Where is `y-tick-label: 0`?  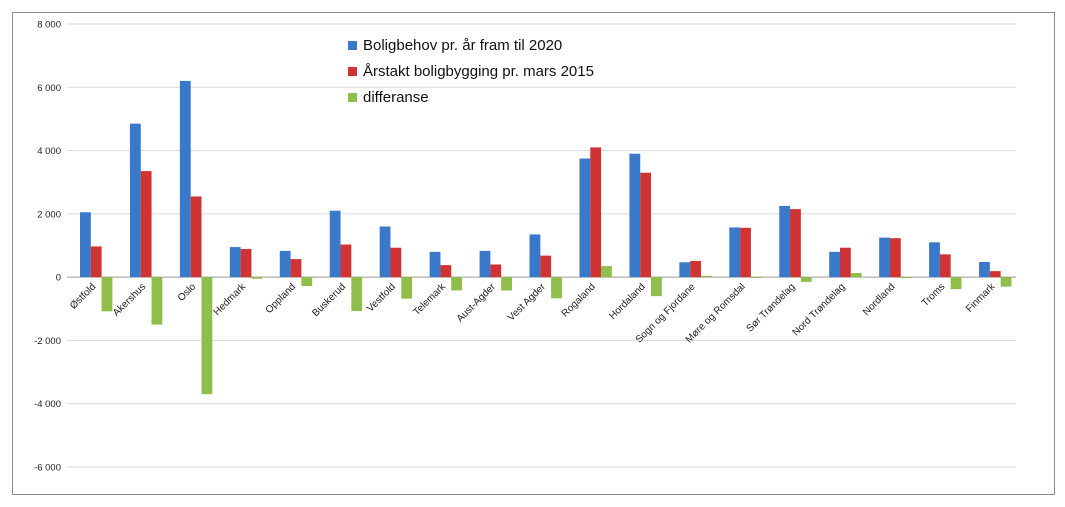
y-tick-label: 0 is located at coordinates (58, 278).